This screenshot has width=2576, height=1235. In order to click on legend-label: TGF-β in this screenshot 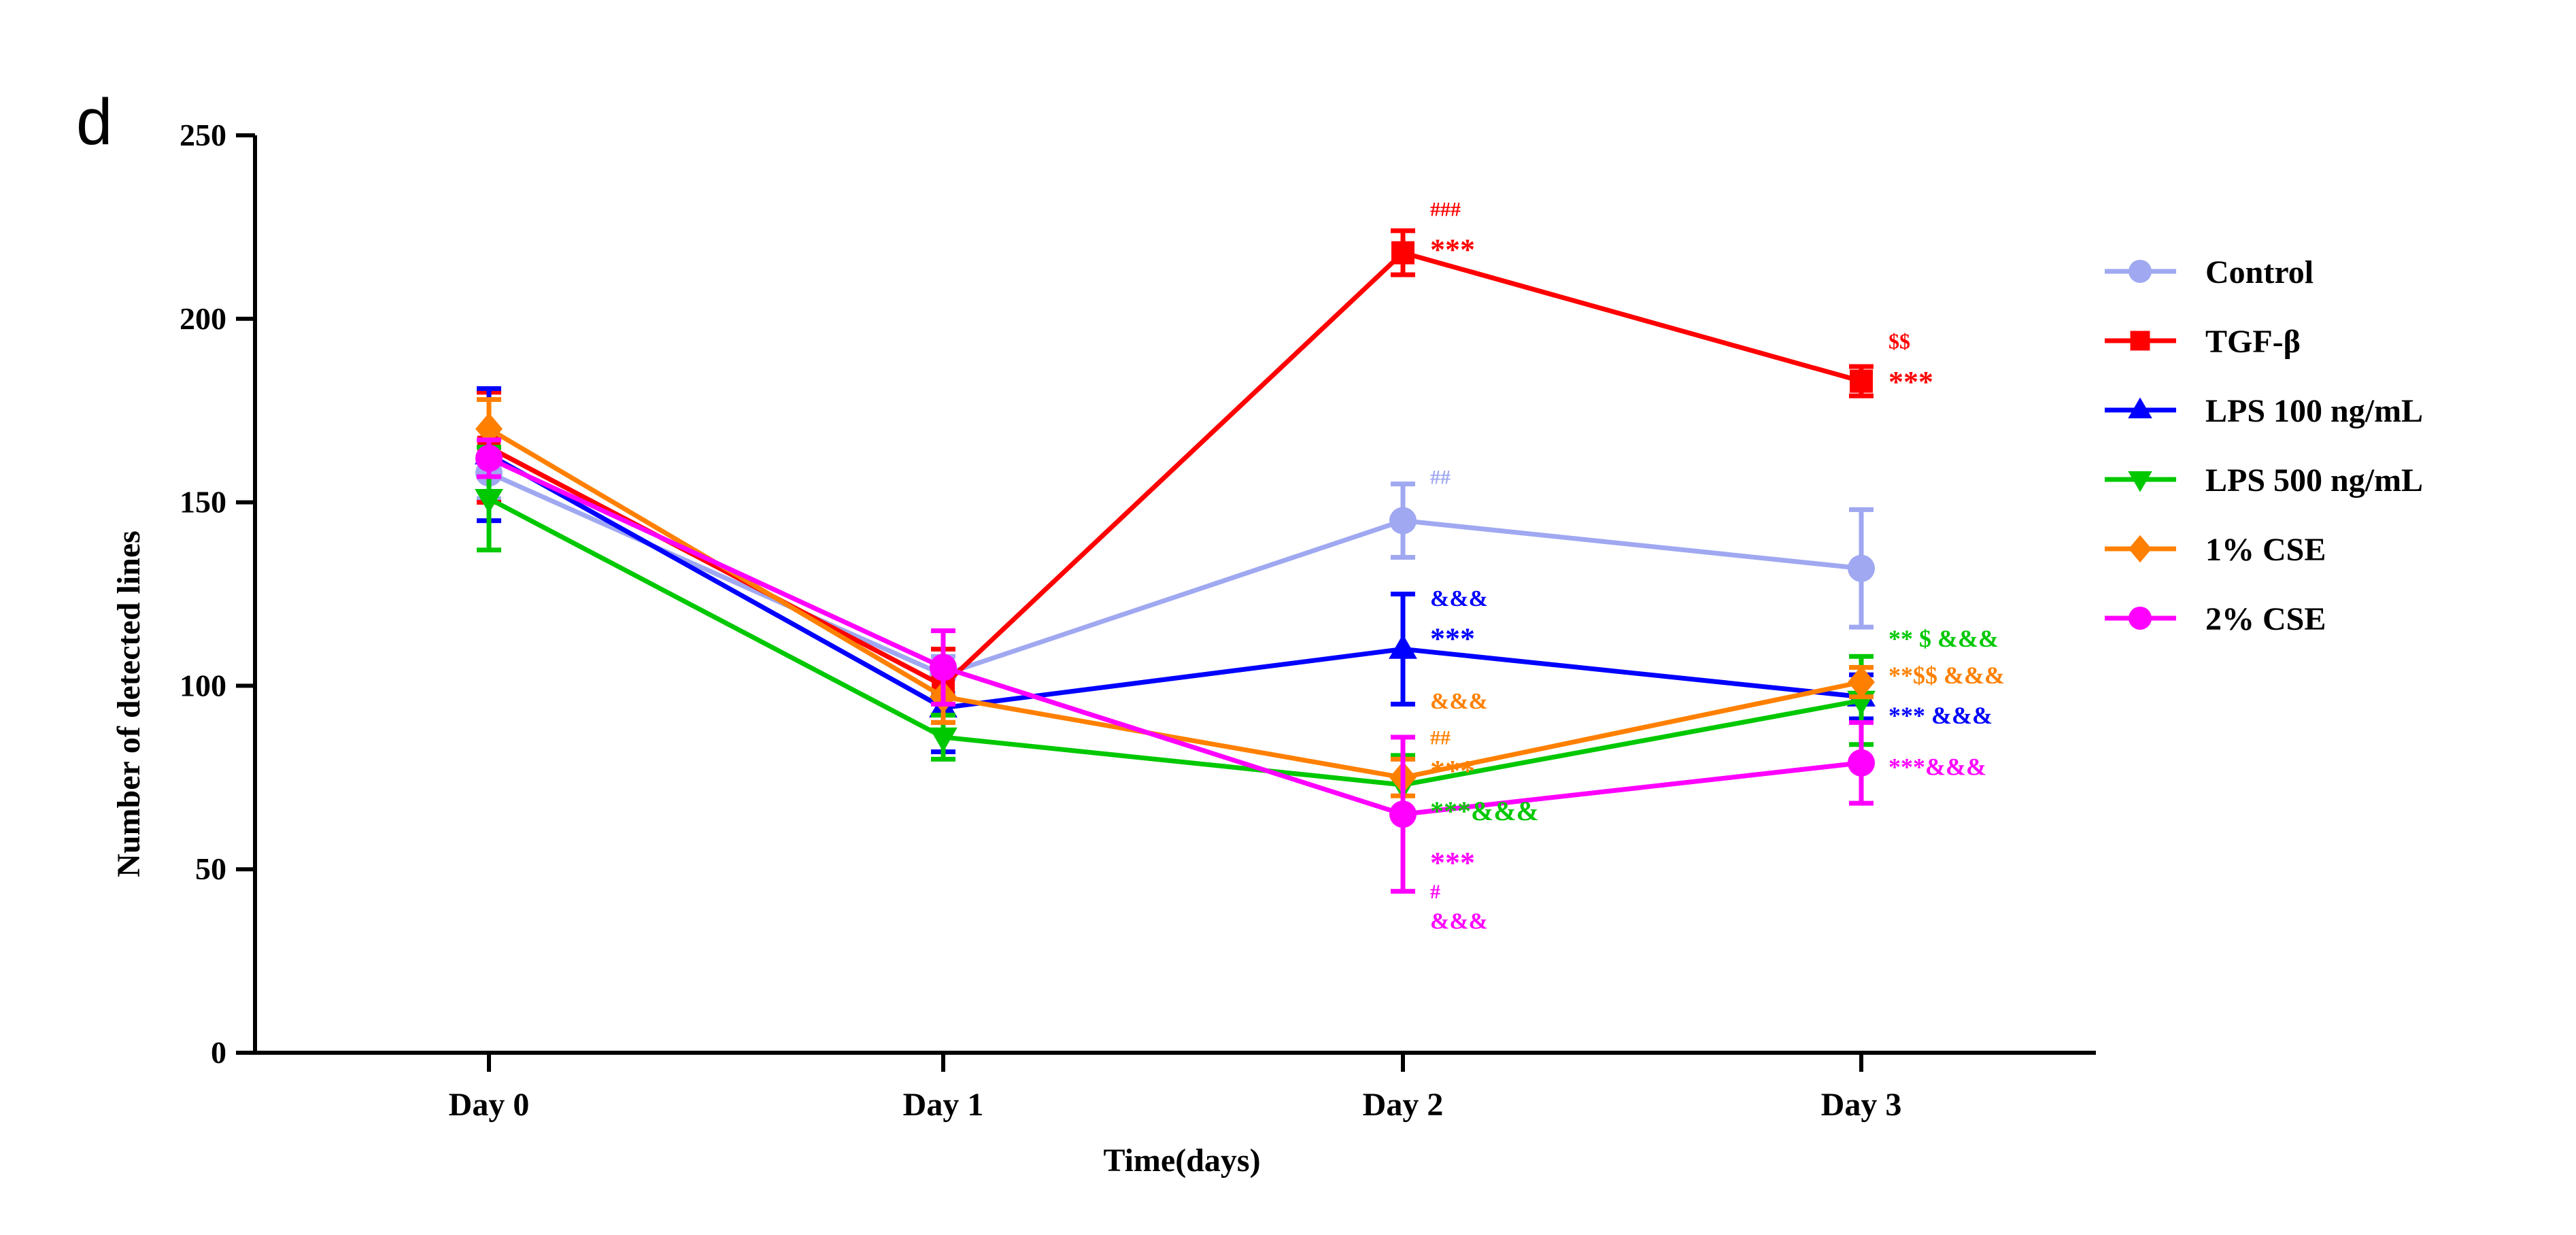, I will do `click(2253, 342)`.